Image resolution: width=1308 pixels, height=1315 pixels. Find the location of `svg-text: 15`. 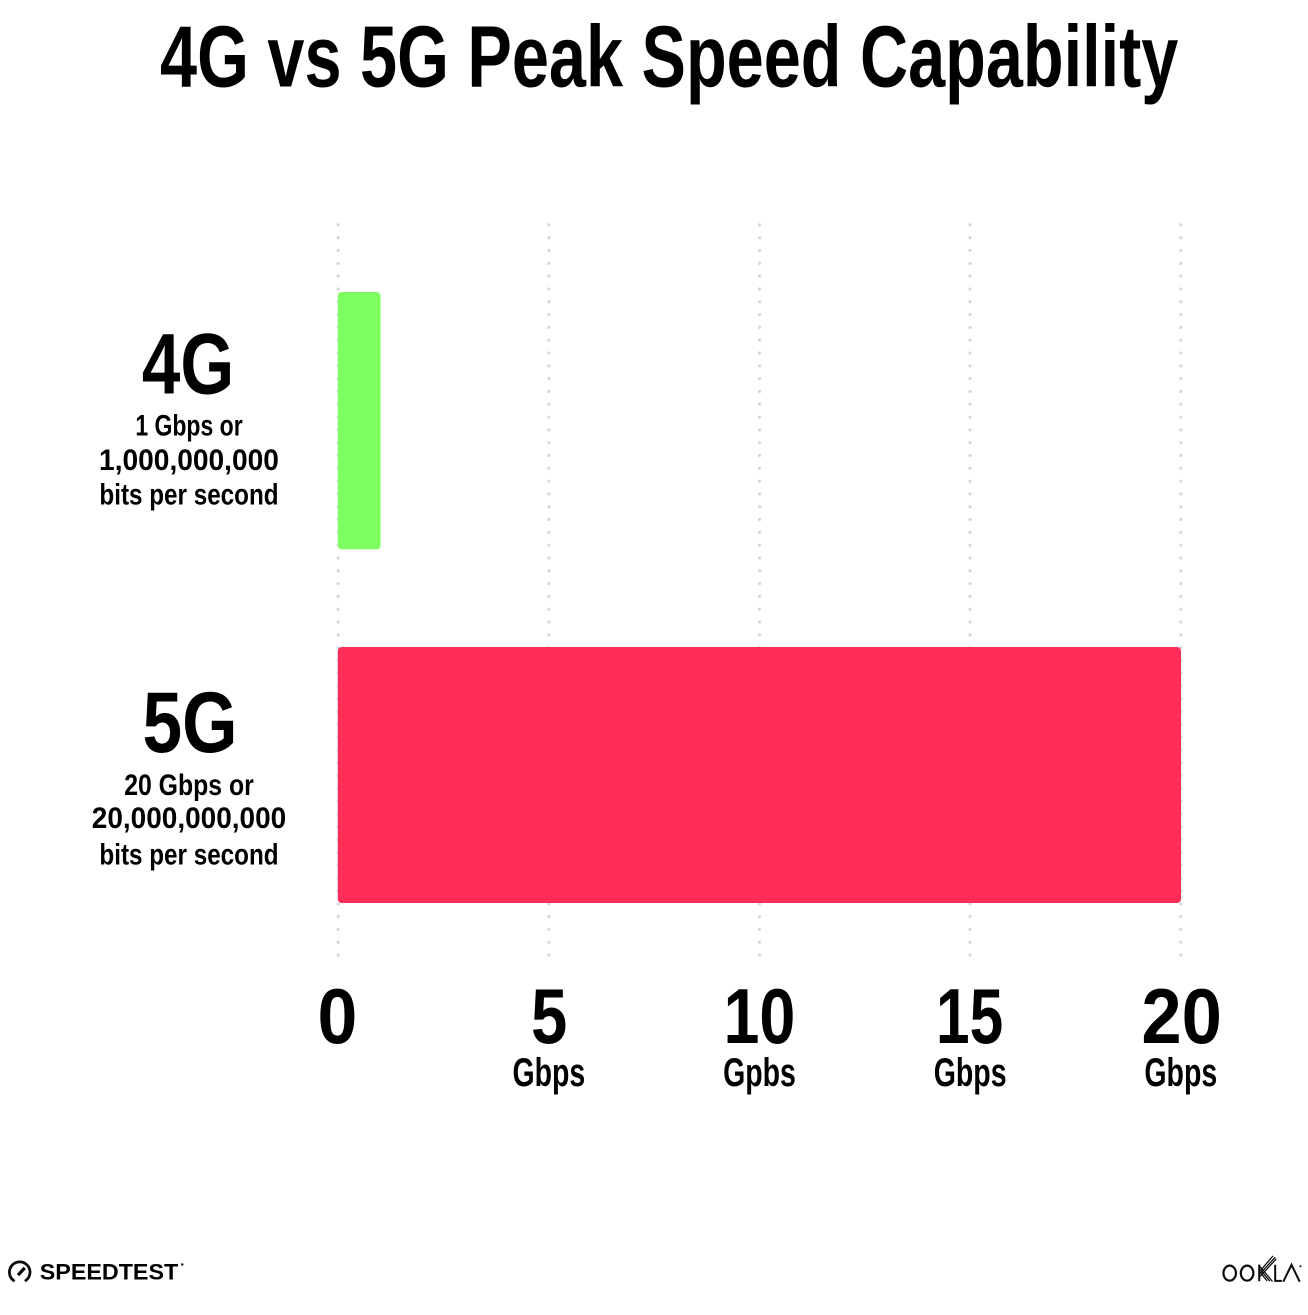

svg-text: 15 is located at coordinates (969, 1017).